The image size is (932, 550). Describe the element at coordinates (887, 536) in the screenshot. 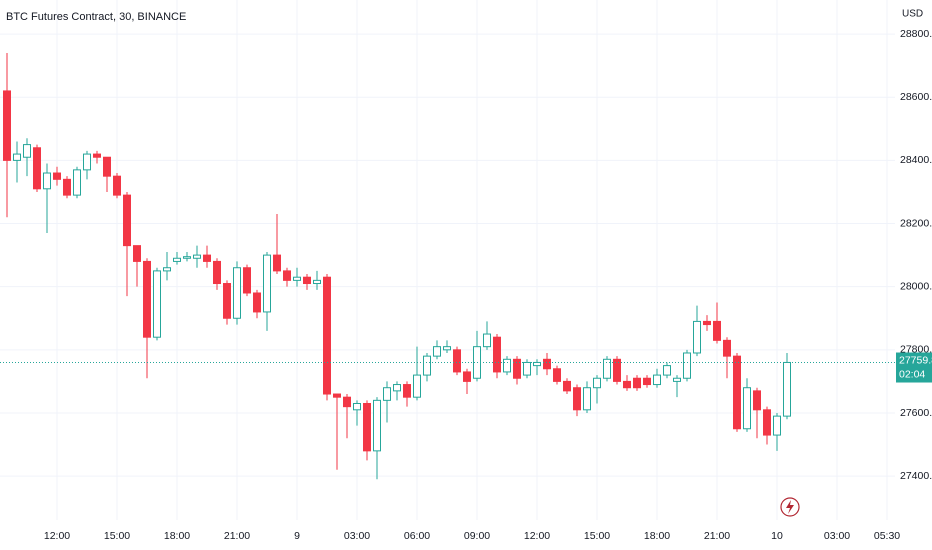

I see `x-tick-label: 05:30` at that location.